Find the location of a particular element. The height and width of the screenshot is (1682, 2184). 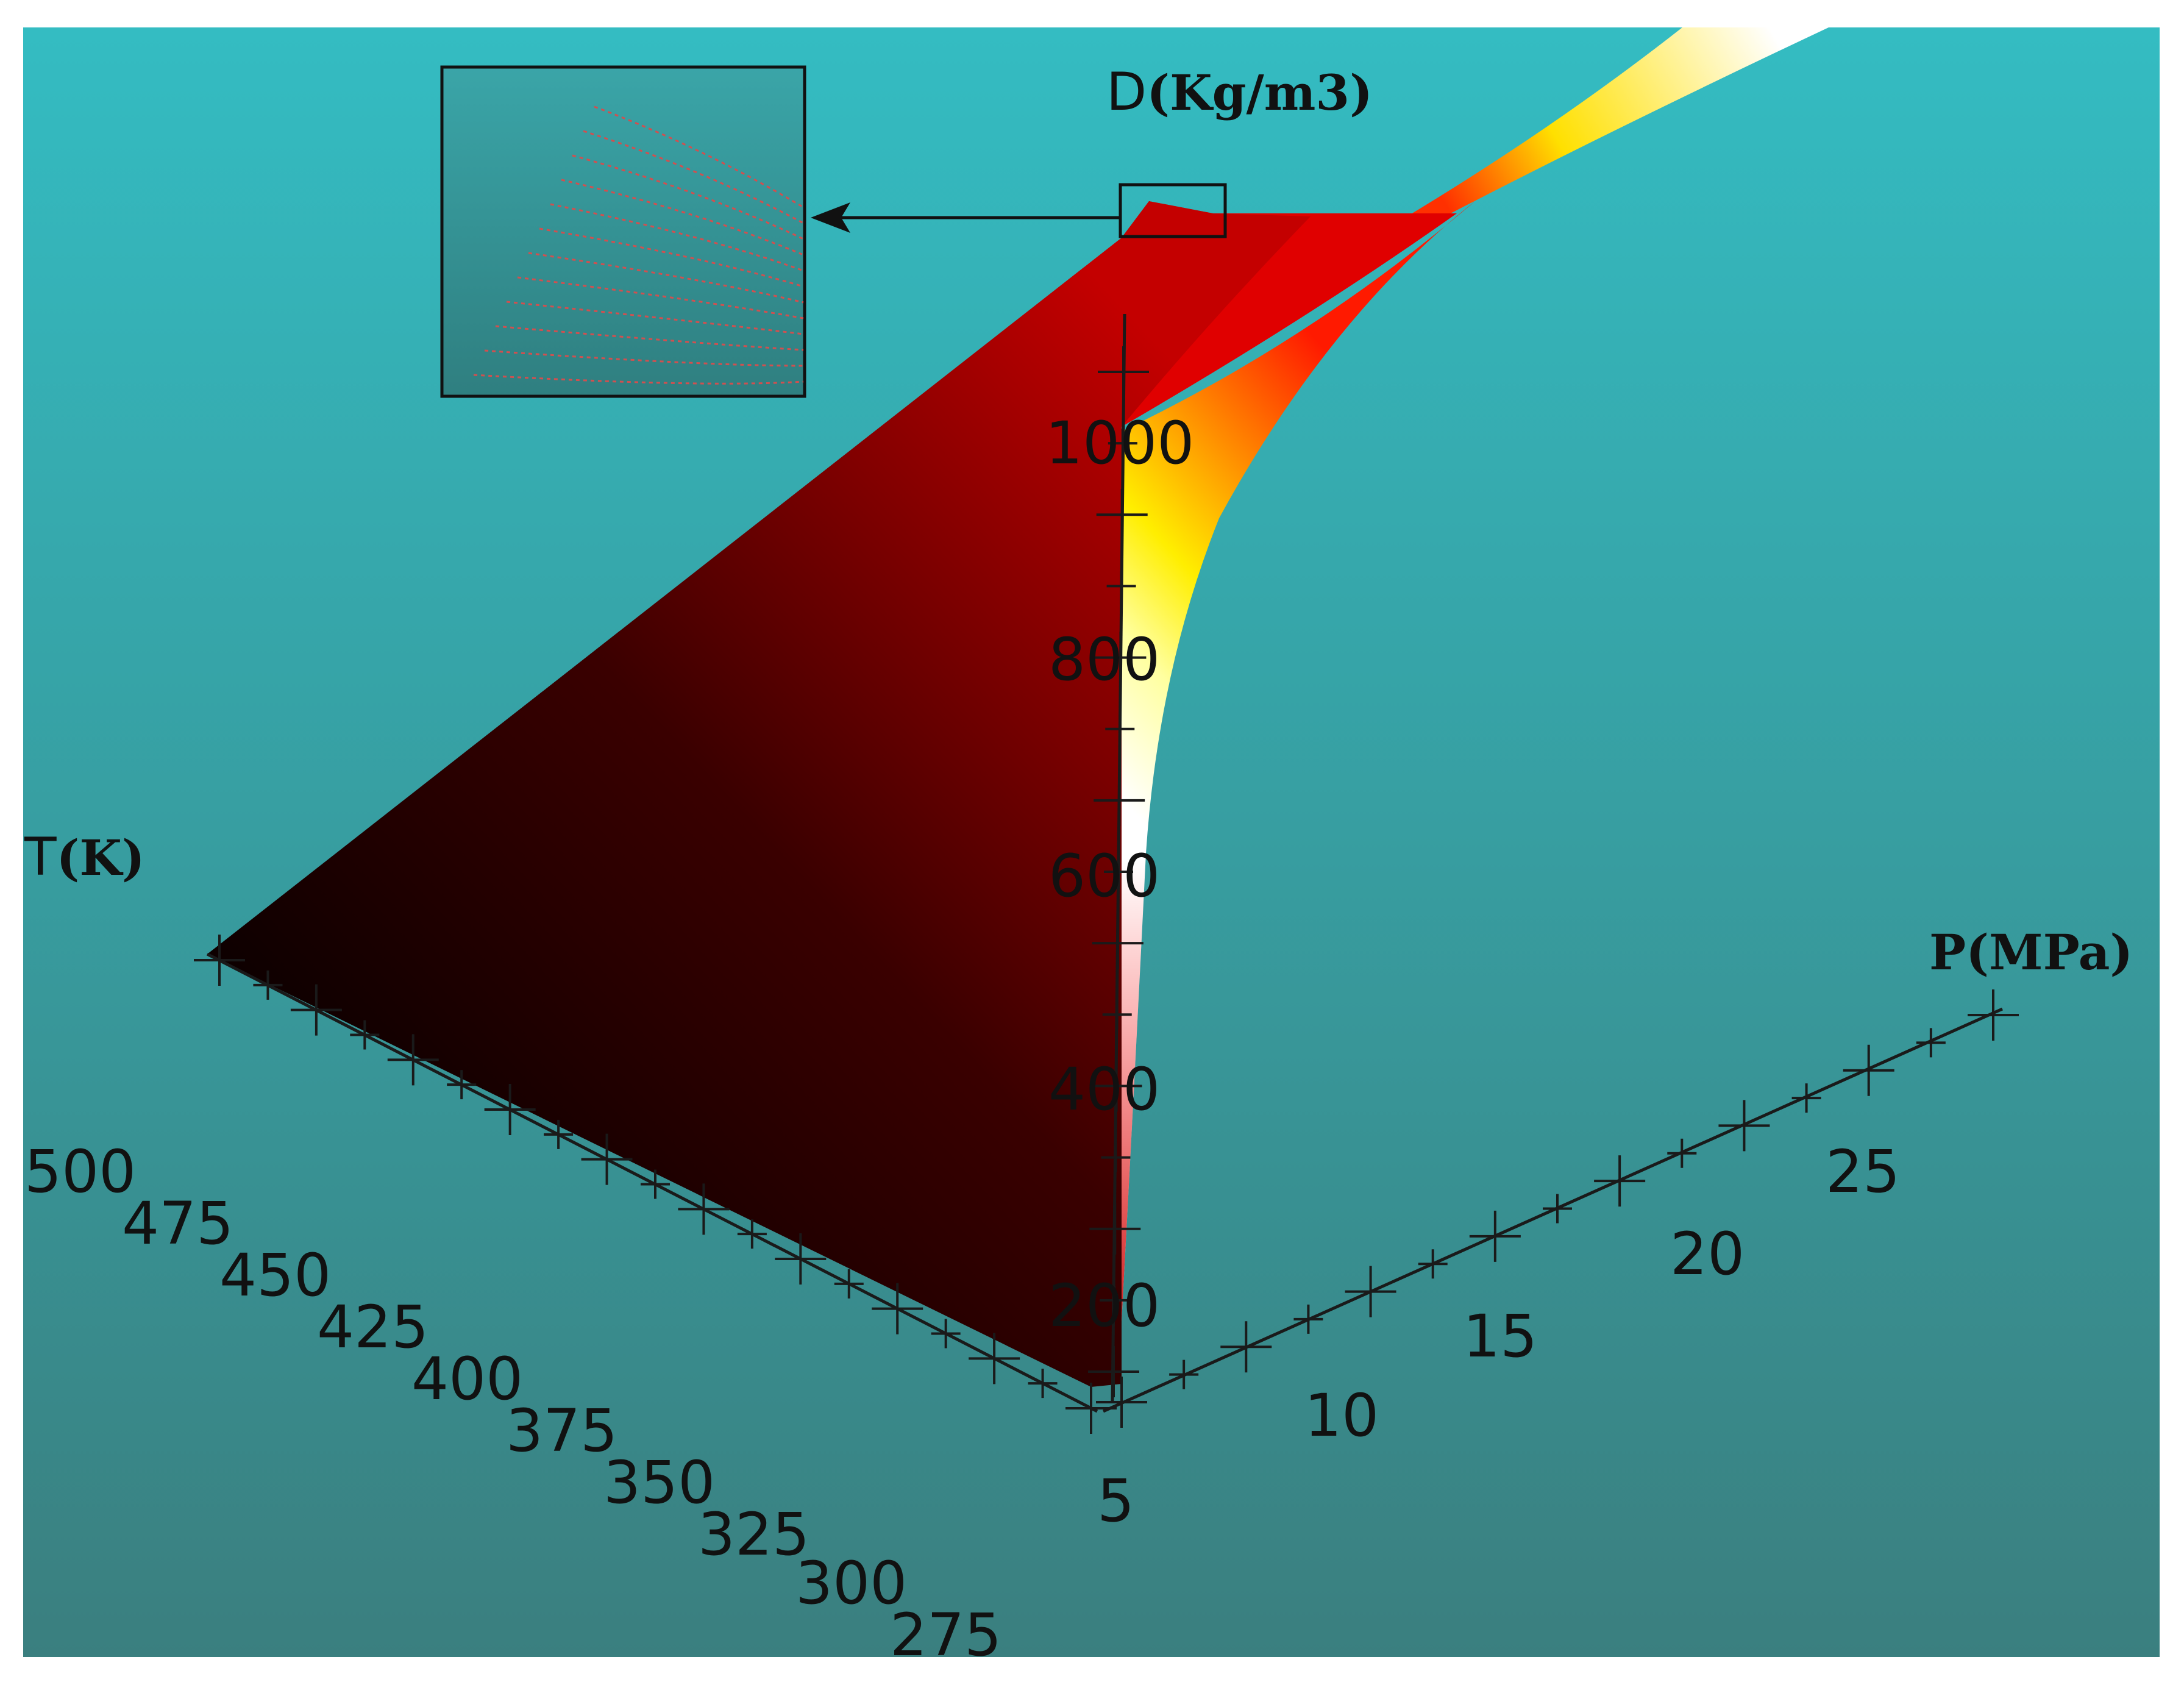

p-tick-label: 10 is located at coordinates (1341, 1415).